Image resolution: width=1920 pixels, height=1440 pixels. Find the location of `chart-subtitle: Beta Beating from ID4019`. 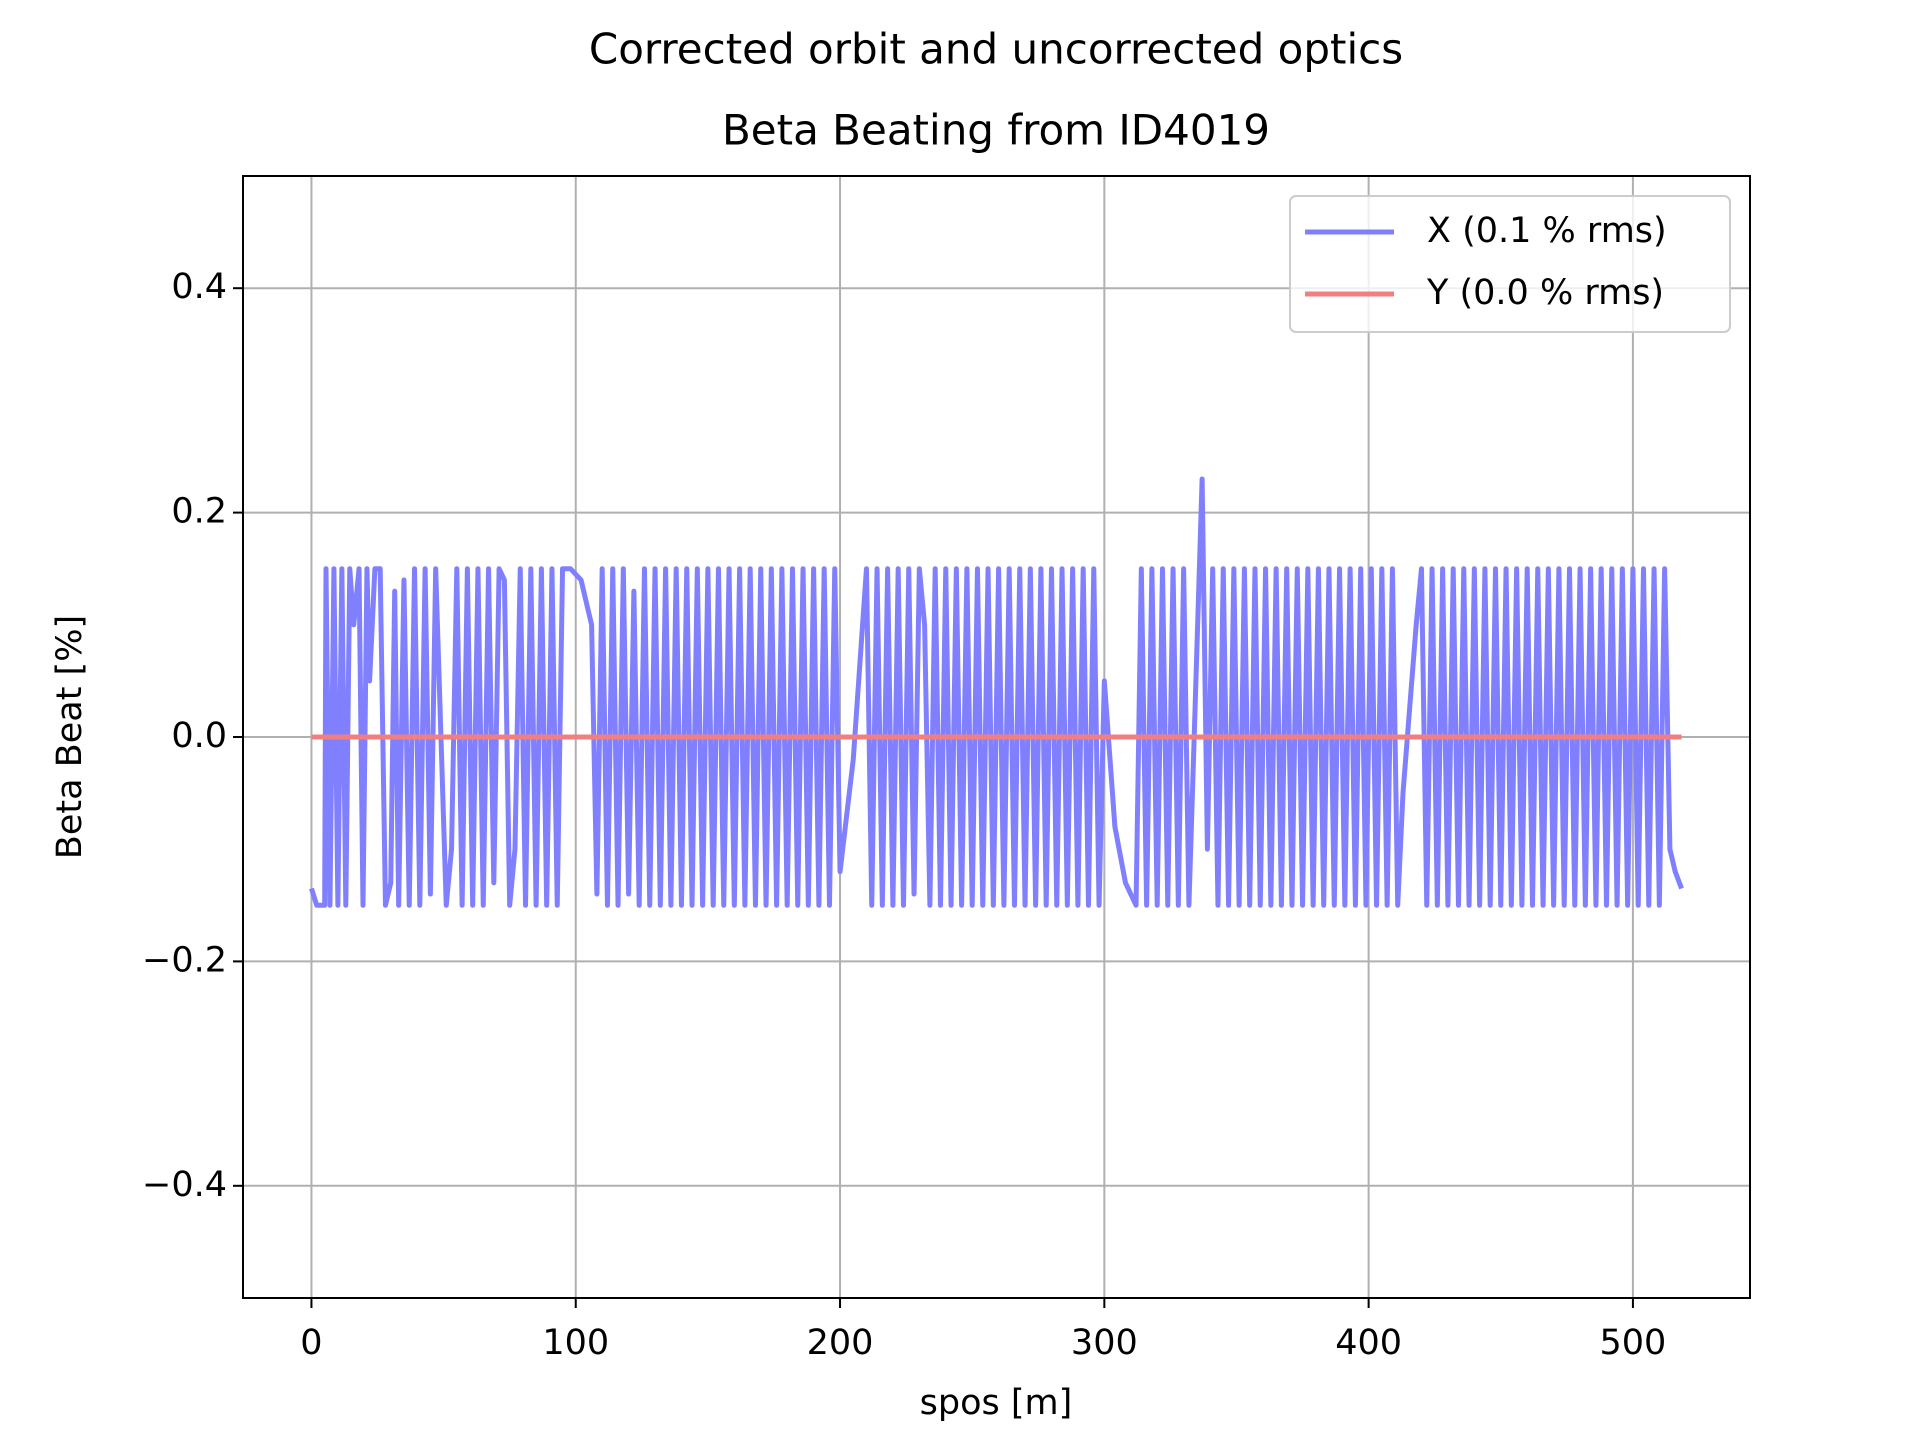

chart-subtitle: Beta Beating from ID4019 is located at coordinates (996, 130).